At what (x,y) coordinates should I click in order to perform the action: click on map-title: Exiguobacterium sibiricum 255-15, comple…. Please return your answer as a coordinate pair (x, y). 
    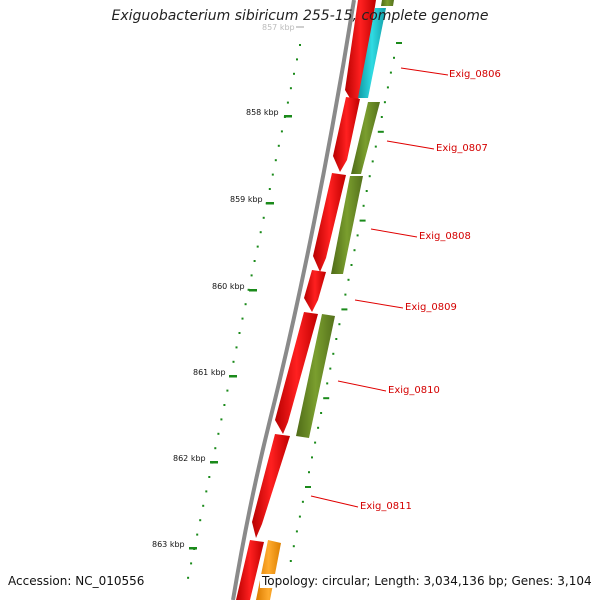
    Looking at the image, I should click on (300, 16).